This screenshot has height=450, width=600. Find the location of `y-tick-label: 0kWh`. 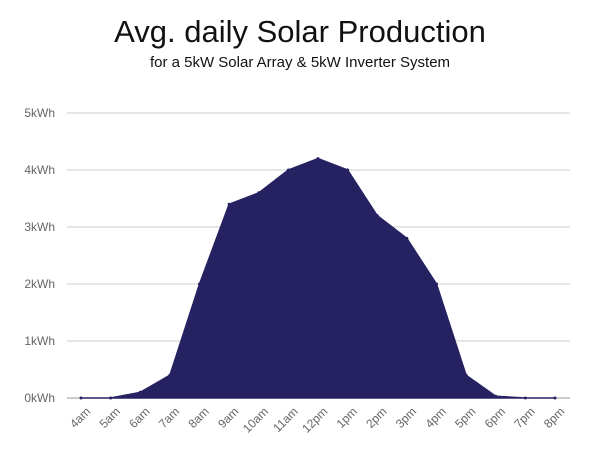

y-tick-label: 0kWh is located at coordinates (39, 398).